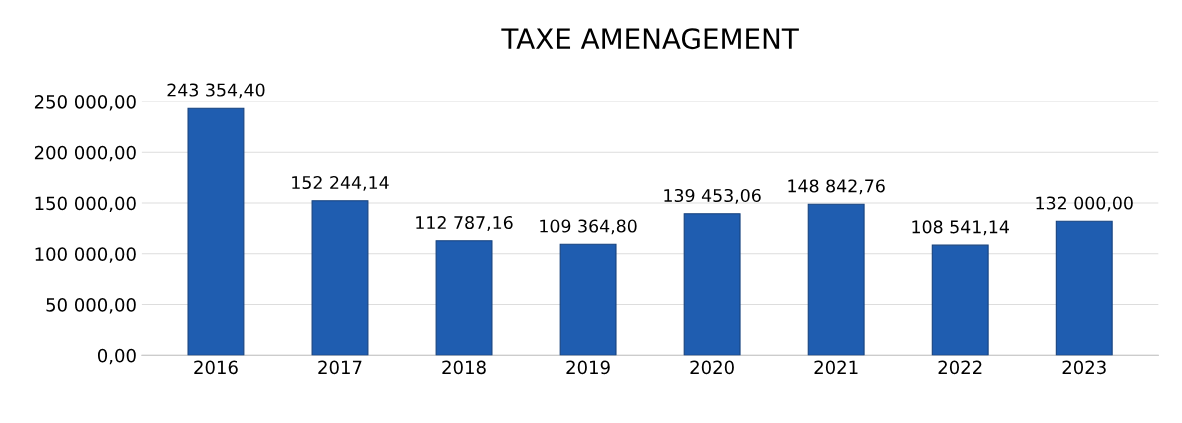 The width and height of the screenshot is (1182, 423). I want to click on data-label: 112 787,16, so click(464, 223).